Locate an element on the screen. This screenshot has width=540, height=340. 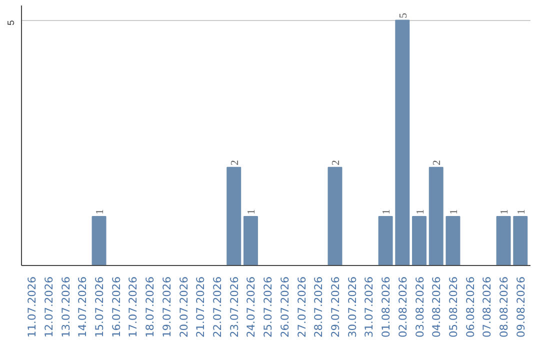
x-tick-label: 16.07.2026 is located at coordinates (116, 307).